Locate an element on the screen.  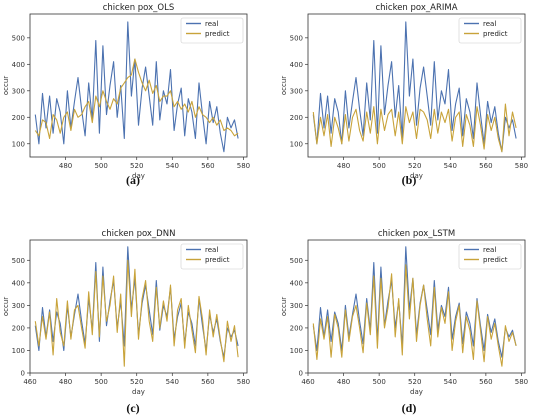
caption-b: (b) is located at coordinates (409, 180).